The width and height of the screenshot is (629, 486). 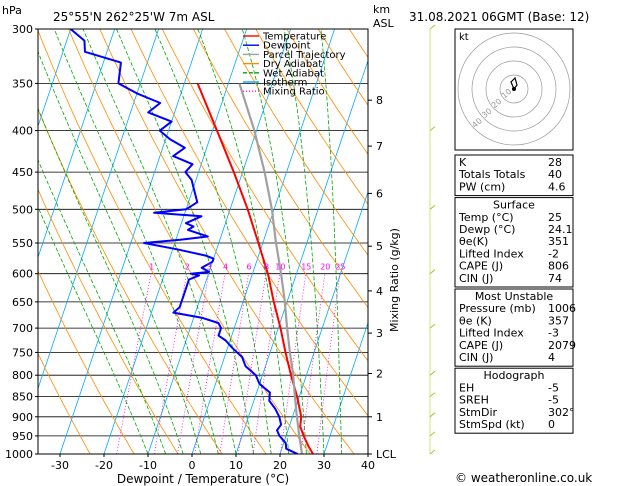 I want to click on surface-indices-row-label: Lifted Index, so click(x=491, y=253).